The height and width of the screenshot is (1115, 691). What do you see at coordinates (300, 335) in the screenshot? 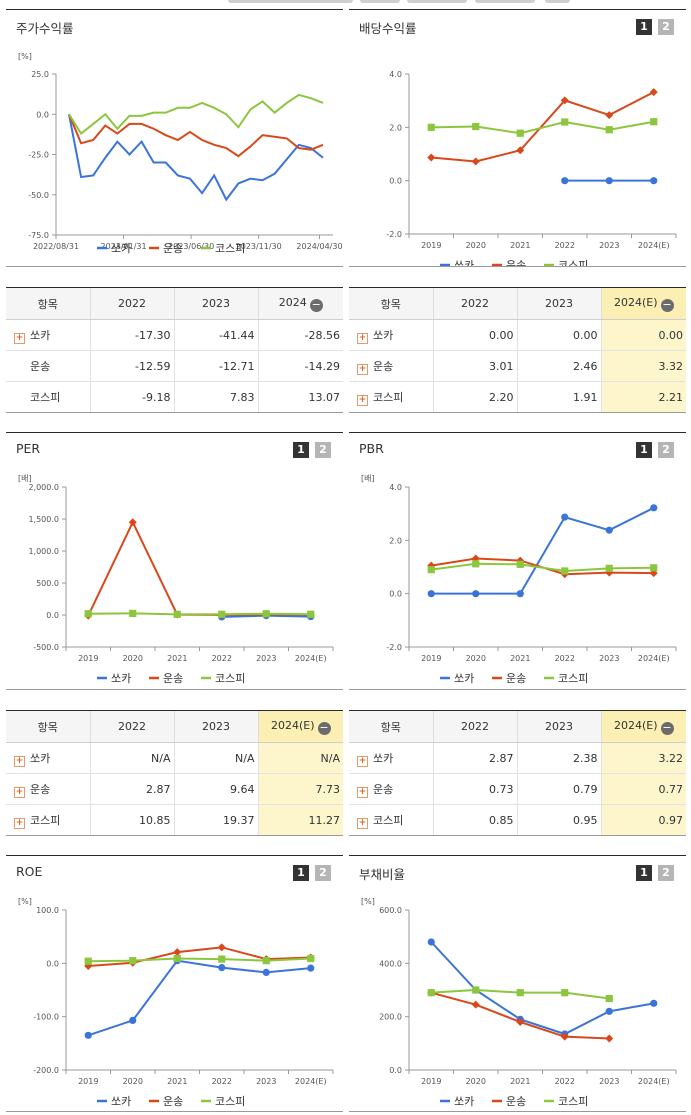
I see `table-cell: -28.56` at bounding box center [300, 335].